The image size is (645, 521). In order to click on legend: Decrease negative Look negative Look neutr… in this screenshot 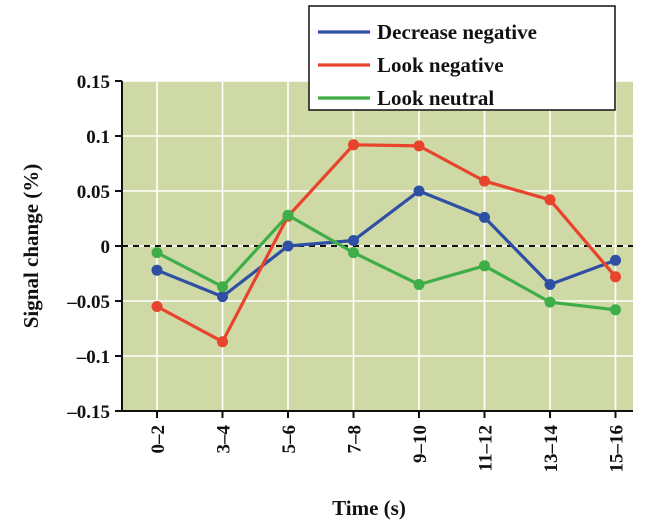, I will do `click(462, 58)`.